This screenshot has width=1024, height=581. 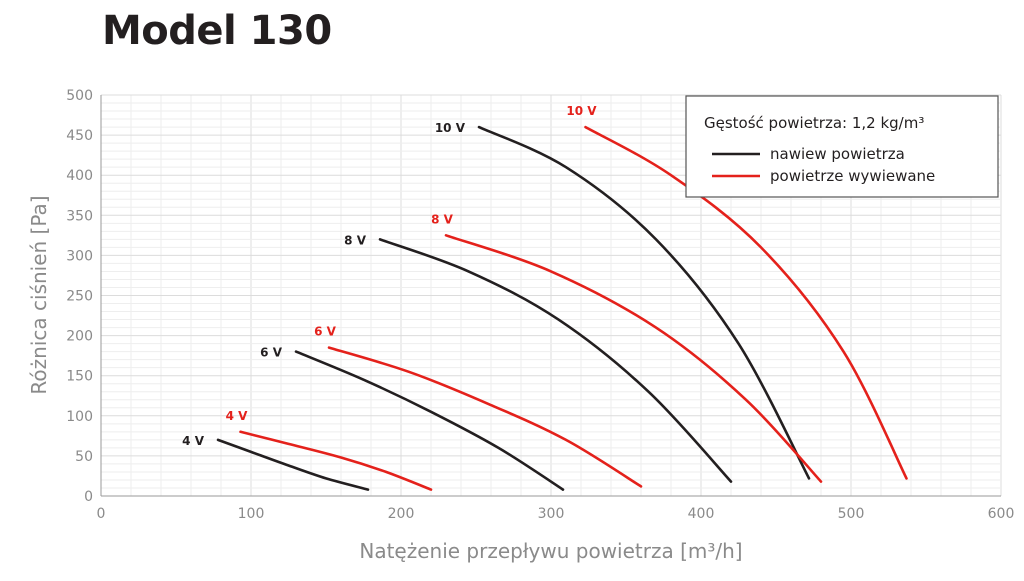 I want to click on y-tick-label: 450, so click(x=79, y=136).